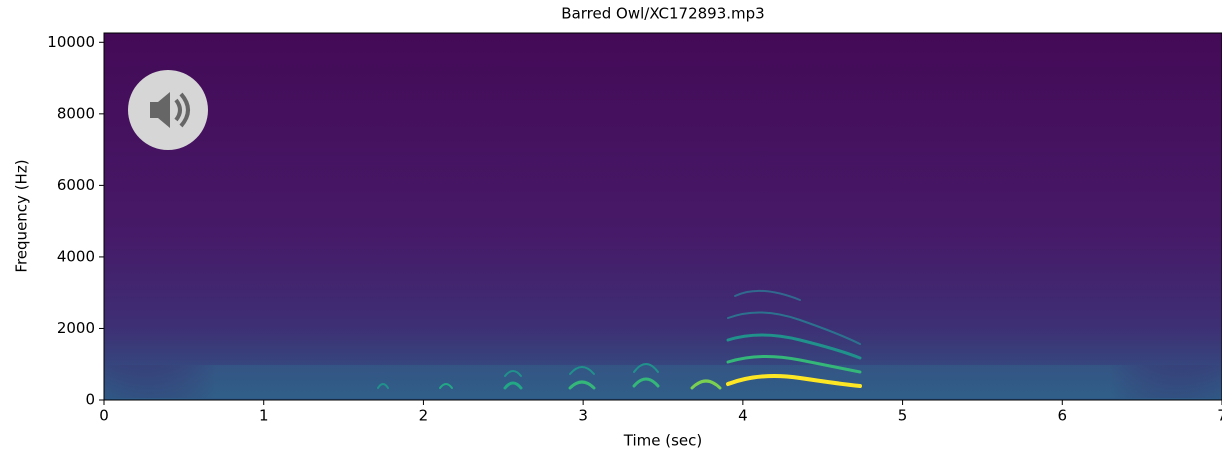 The height and width of the screenshot is (454, 1222). Describe the element at coordinates (662, 14) in the screenshot. I see `chart-title: Barred Owl/XC172893.mp3` at that location.